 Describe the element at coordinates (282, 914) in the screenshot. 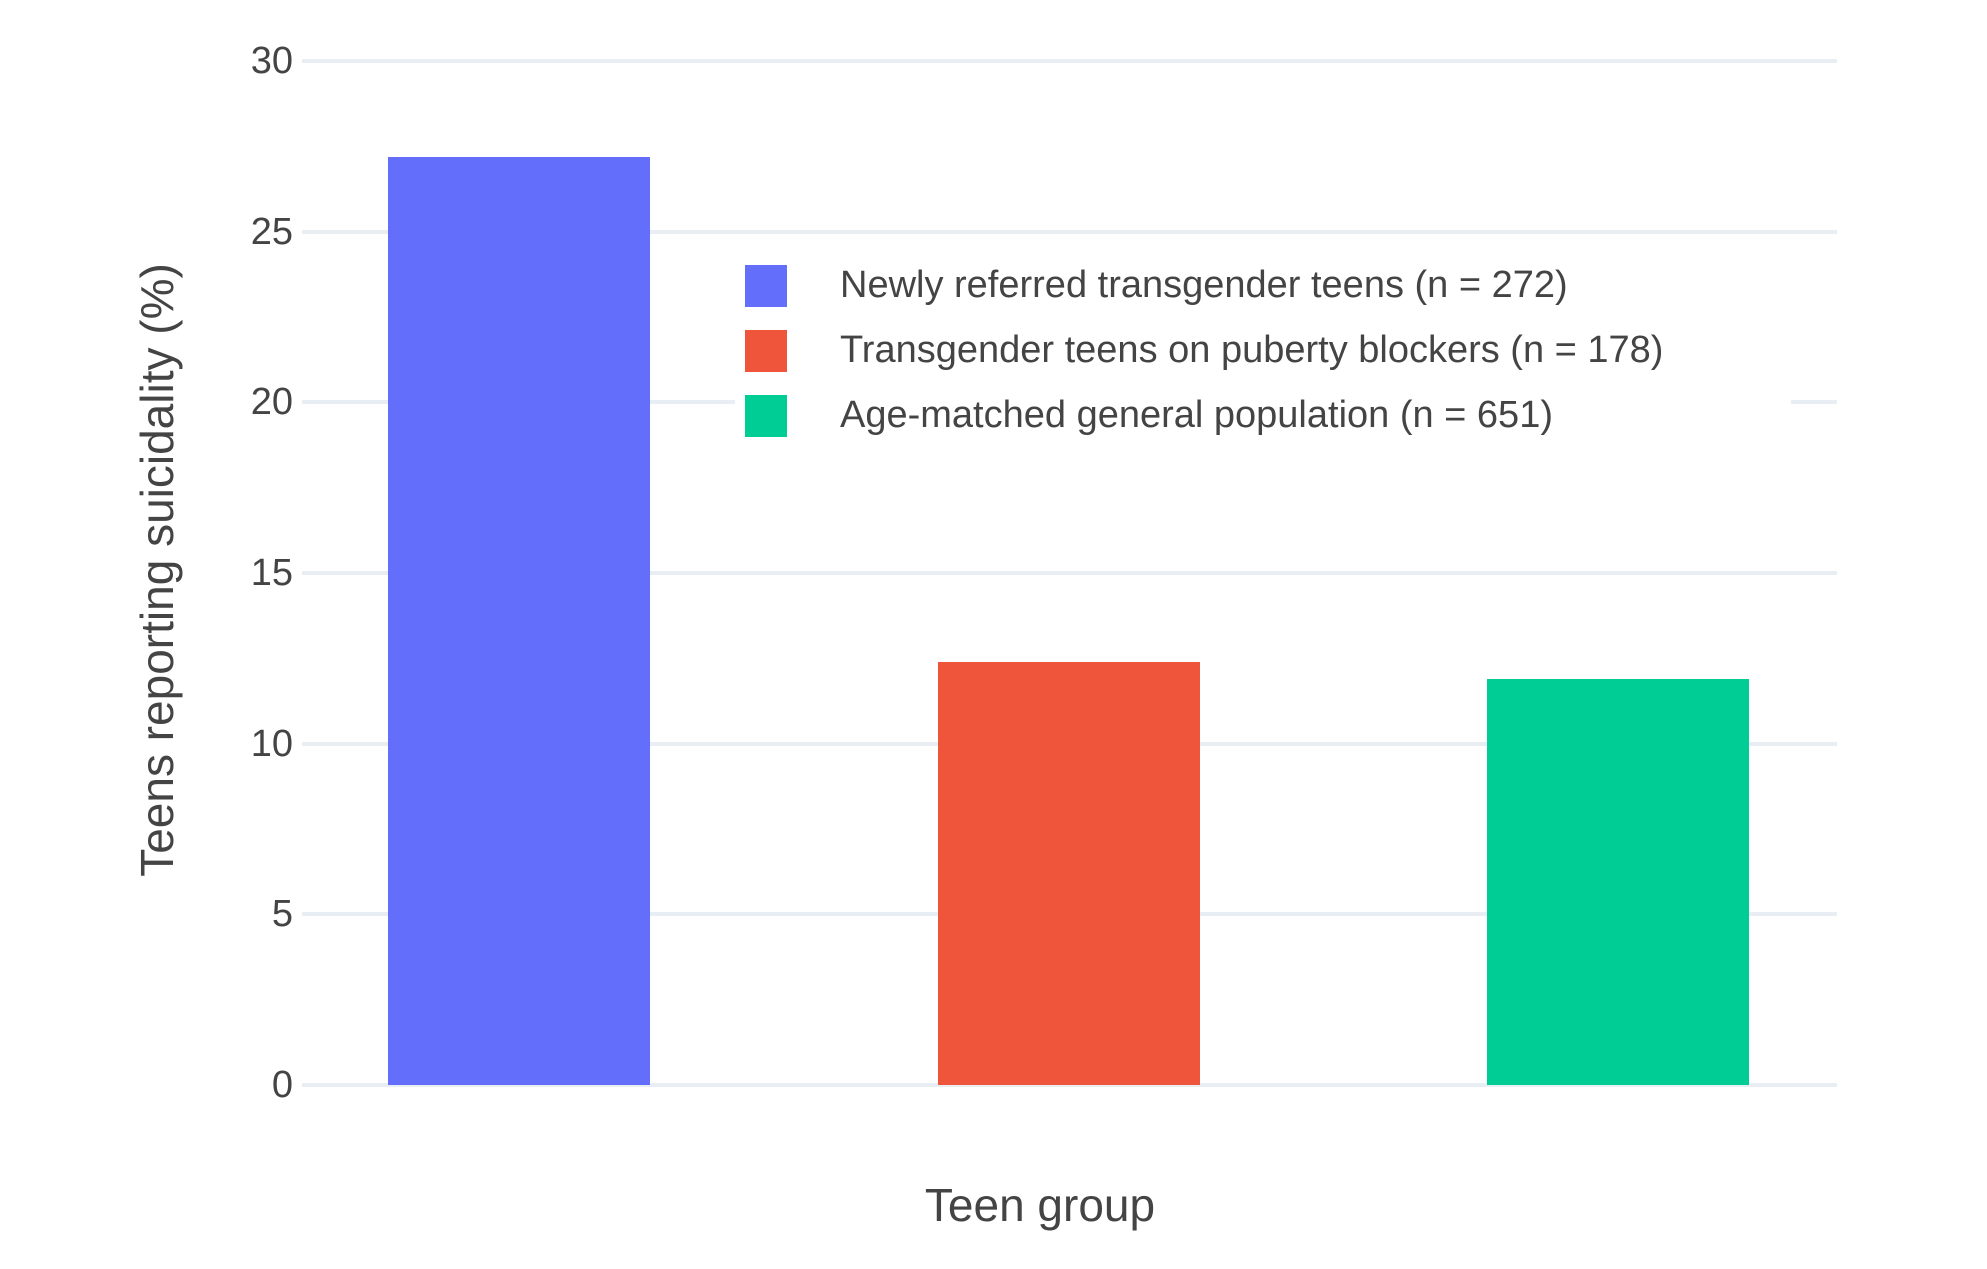

I see `y-tick-label-5: 5` at that location.